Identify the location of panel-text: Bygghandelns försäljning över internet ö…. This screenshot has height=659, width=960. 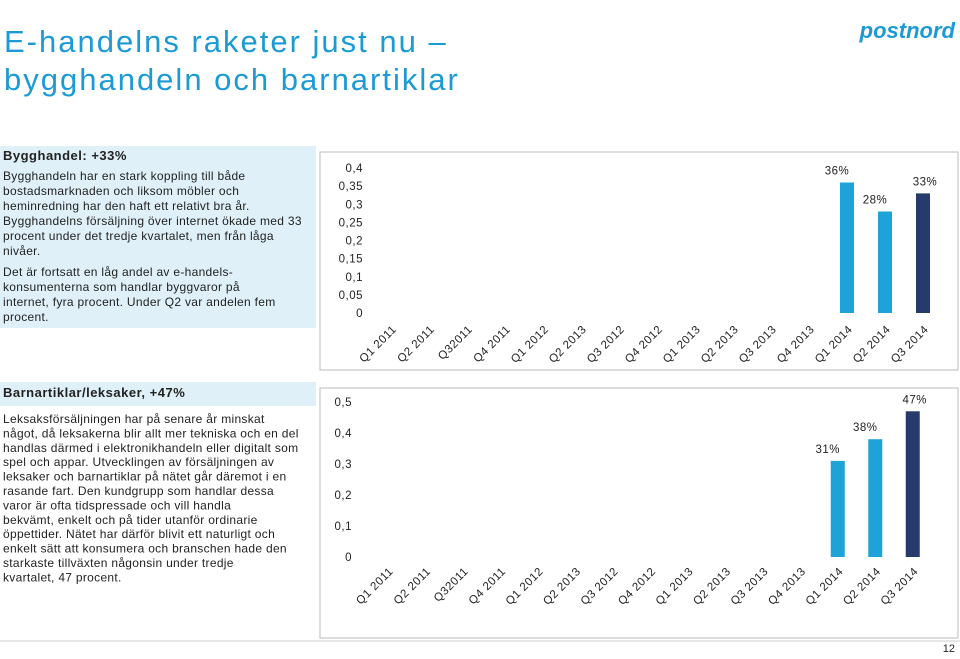
(152, 221).